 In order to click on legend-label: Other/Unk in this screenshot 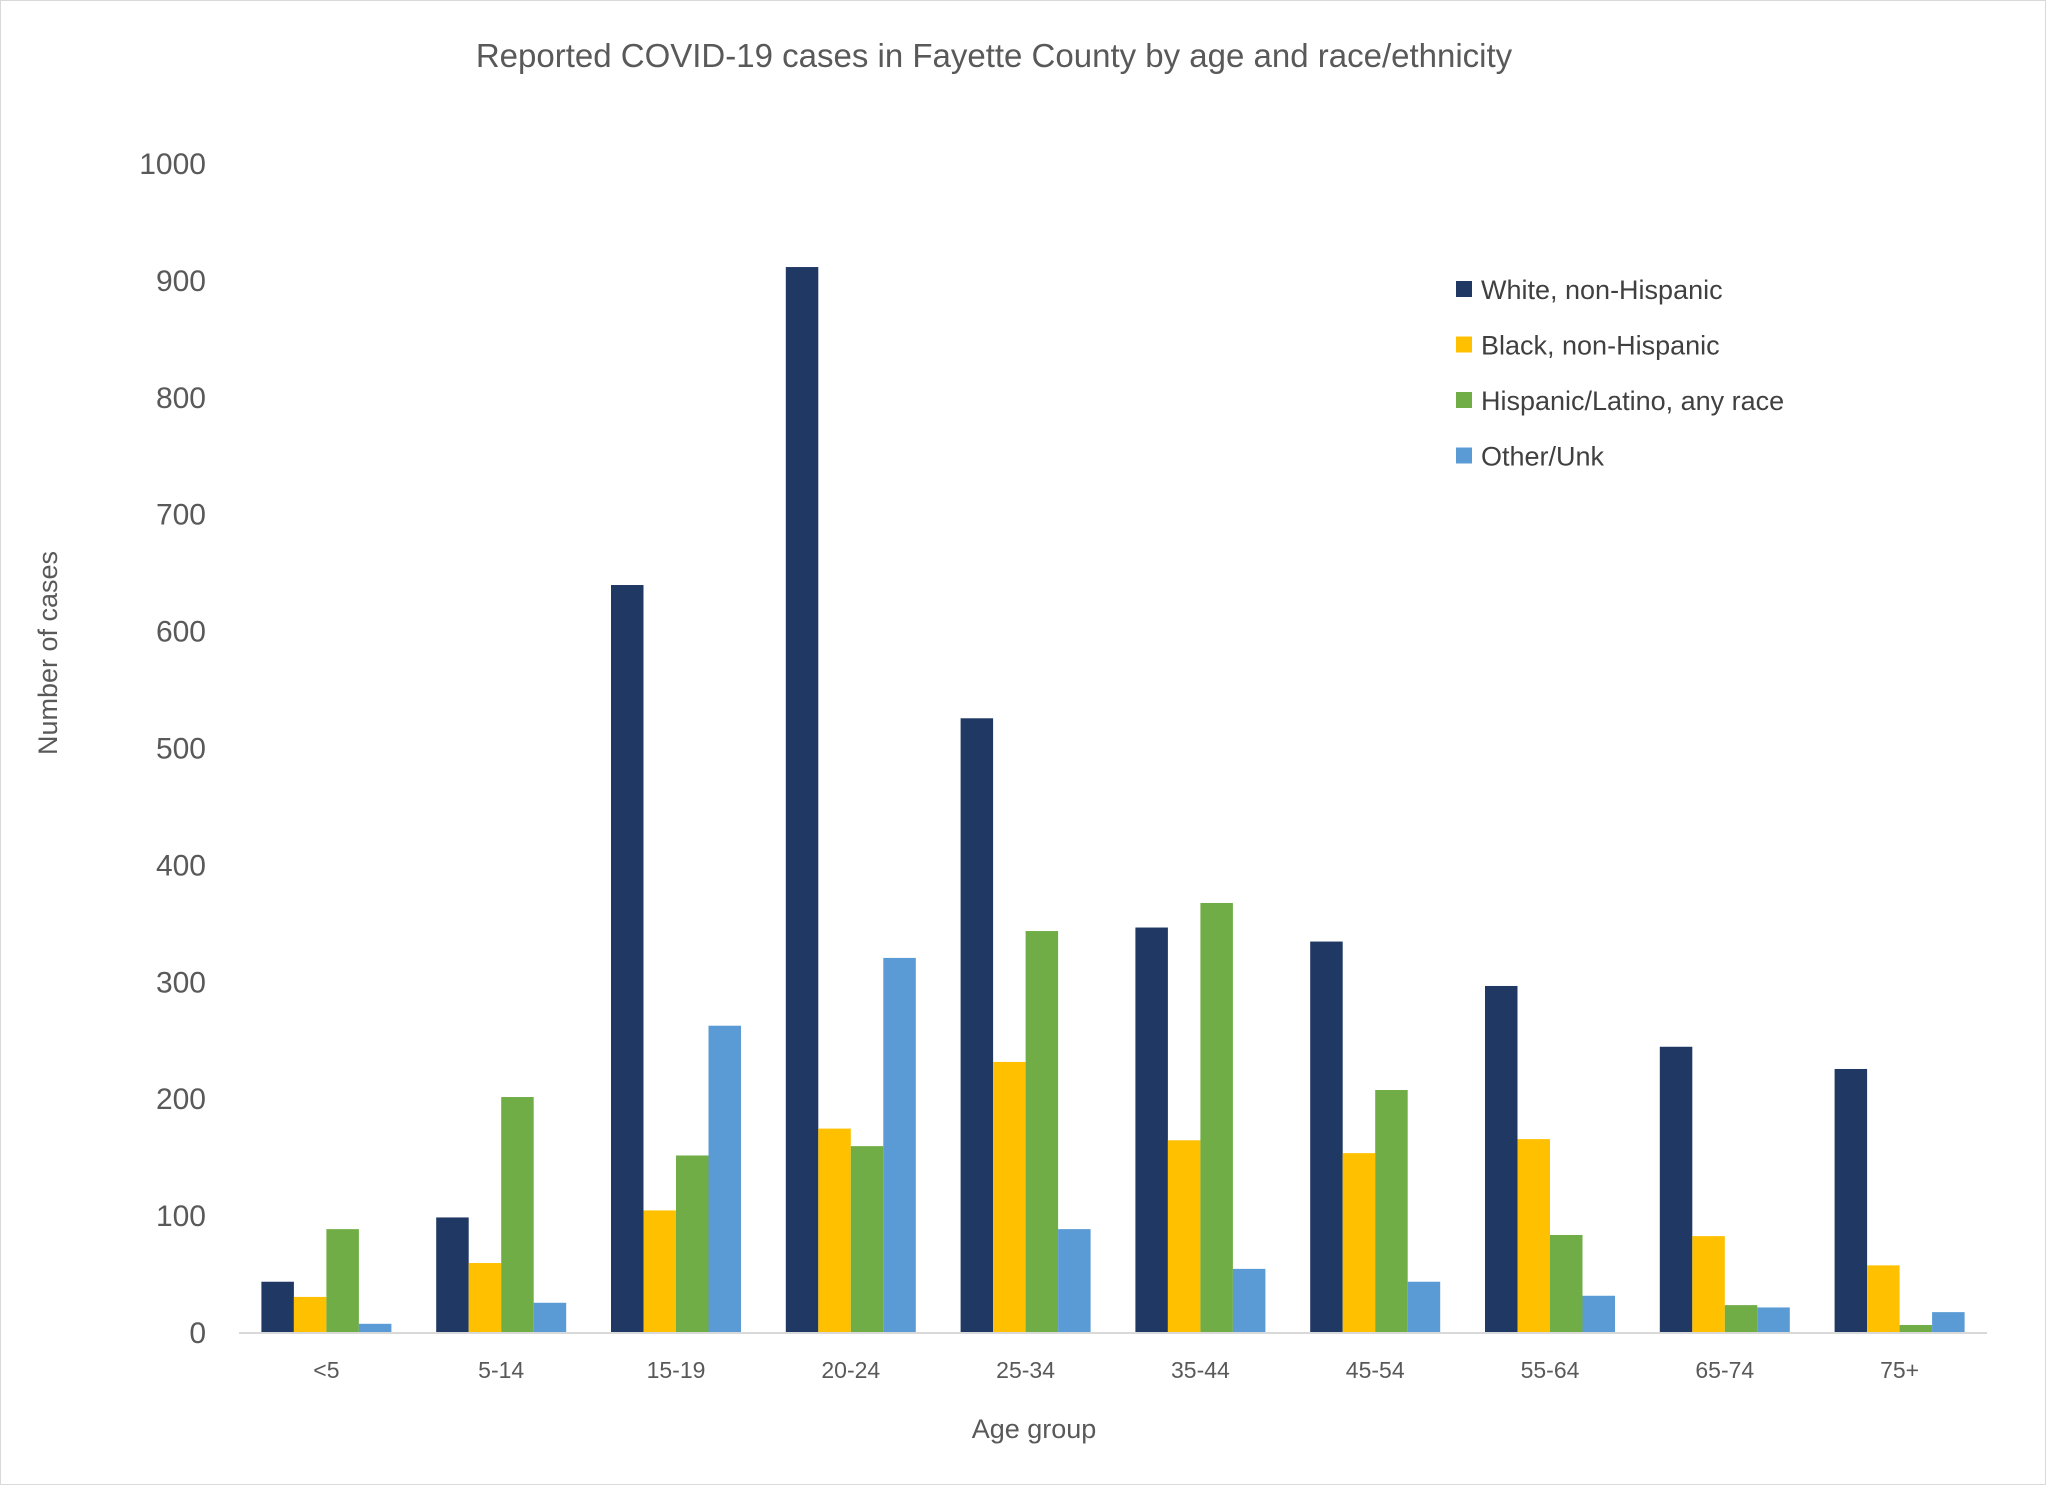, I will do `click(1543, 457)`.